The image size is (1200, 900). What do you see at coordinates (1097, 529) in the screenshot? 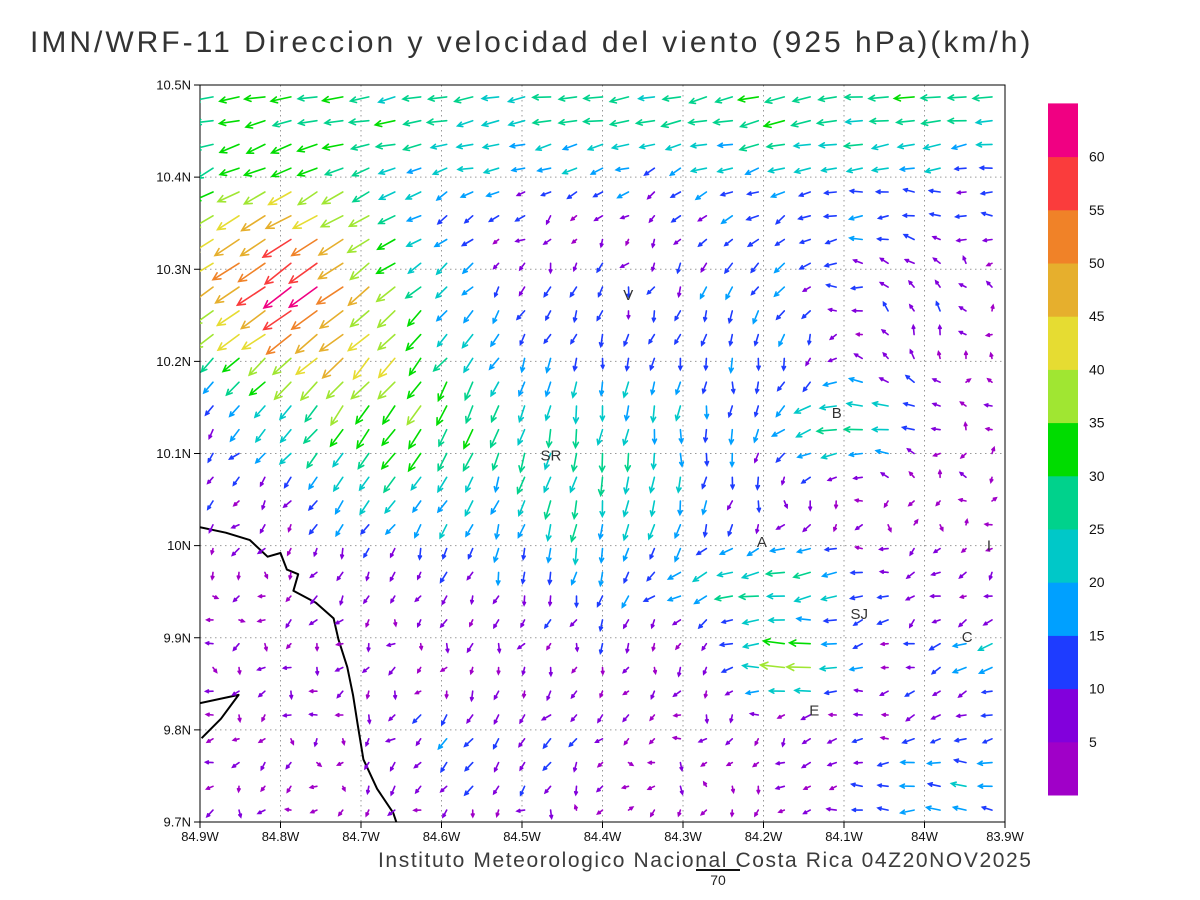
I see `colorbar-label: 25` at bounding box center [1097, 529].